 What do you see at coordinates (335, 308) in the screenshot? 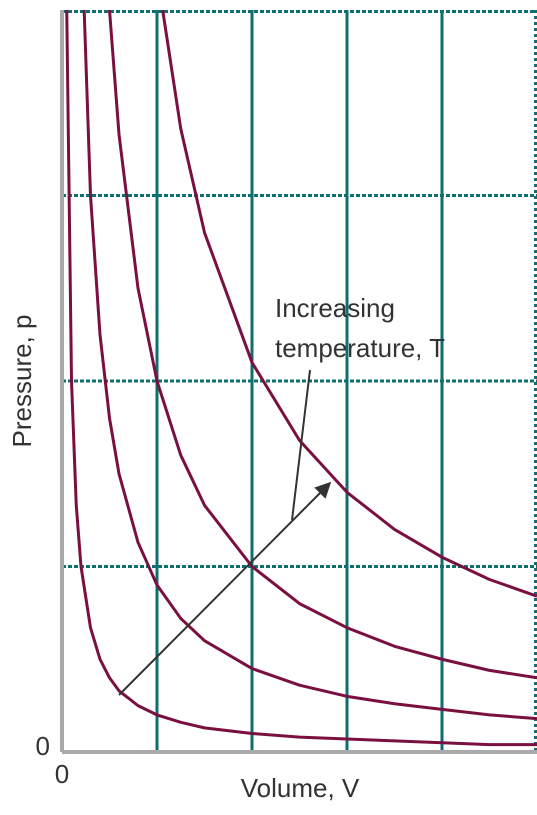
I see `annotation: Increasing` at bounding box center [335, 308].